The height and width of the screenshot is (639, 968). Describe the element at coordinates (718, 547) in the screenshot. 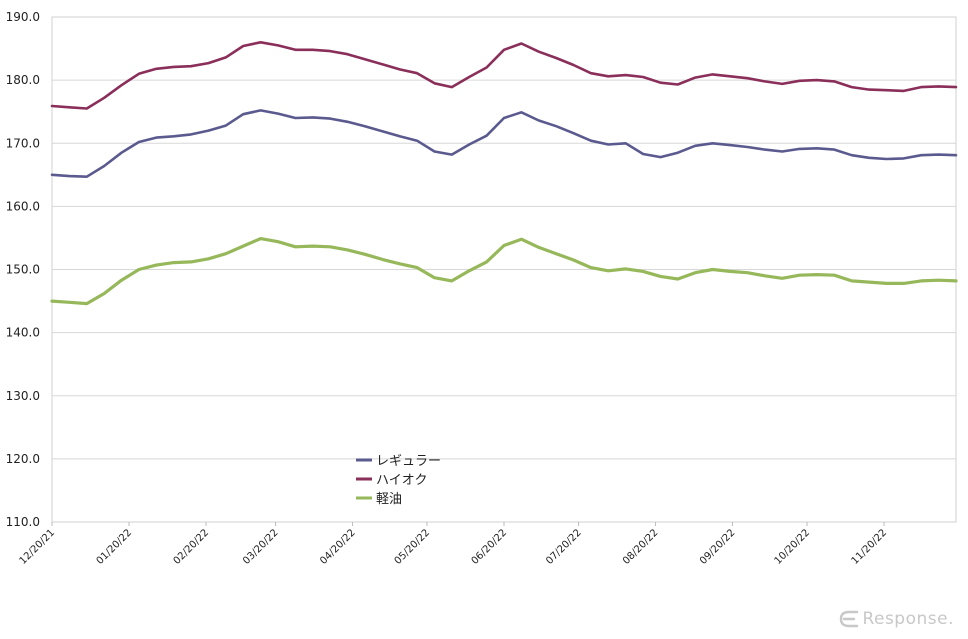

I see `x-tick-label: 09/20/22` at that location.